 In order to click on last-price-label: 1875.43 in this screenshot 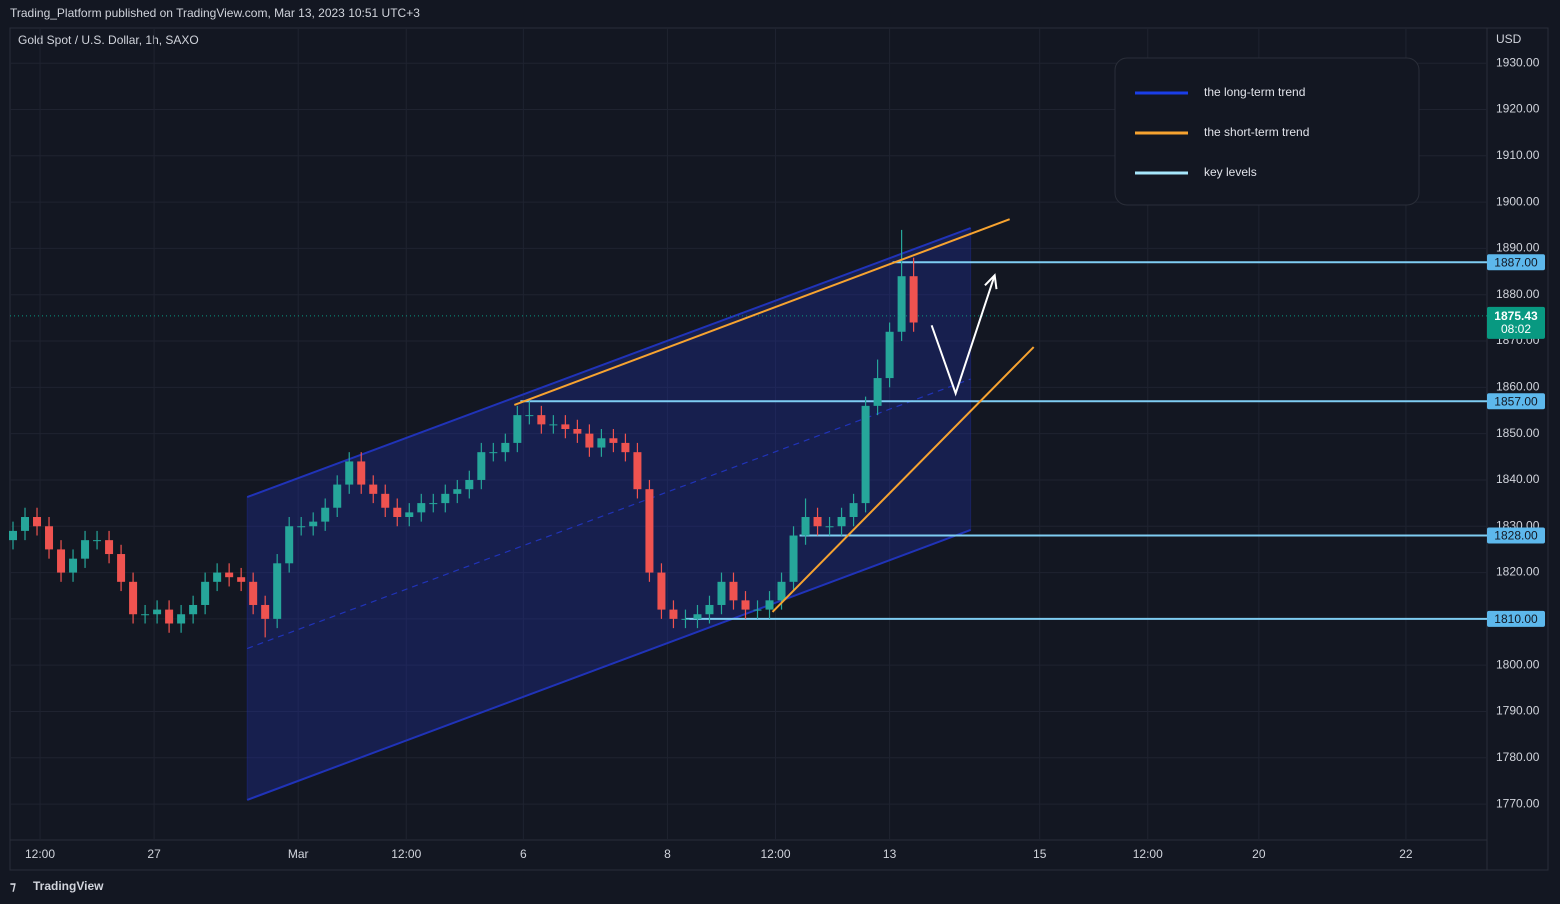, I will do `click(1516, 316)`.